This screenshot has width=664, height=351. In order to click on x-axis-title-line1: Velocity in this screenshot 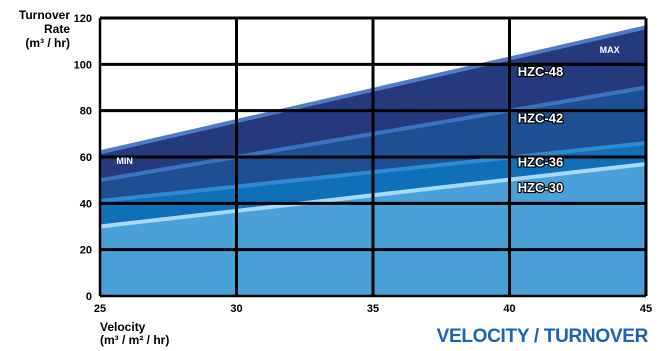, I will do `click(123, 327)`.